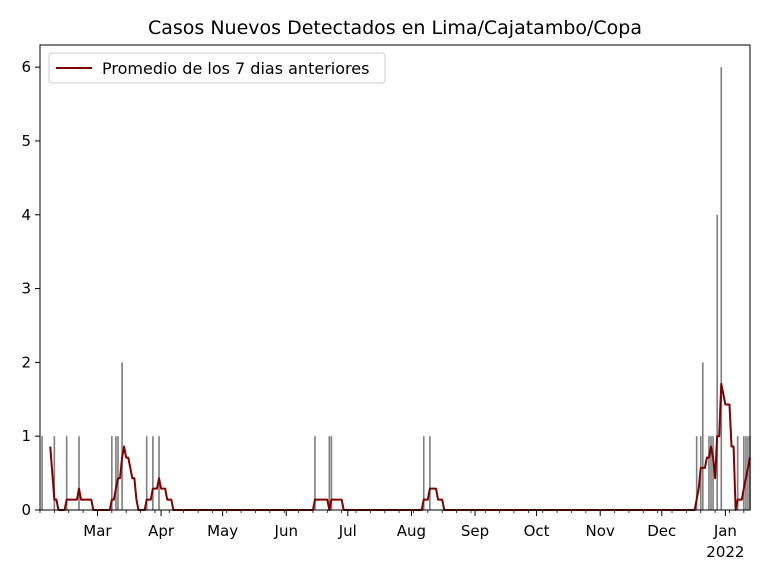 This screenshot has height=576, width=768. What do you see at coordinates (235, 68) in the screenshot?
I see `legend-label: Promedio de los 7 dias anteriores` at bounding box center [235, 68].